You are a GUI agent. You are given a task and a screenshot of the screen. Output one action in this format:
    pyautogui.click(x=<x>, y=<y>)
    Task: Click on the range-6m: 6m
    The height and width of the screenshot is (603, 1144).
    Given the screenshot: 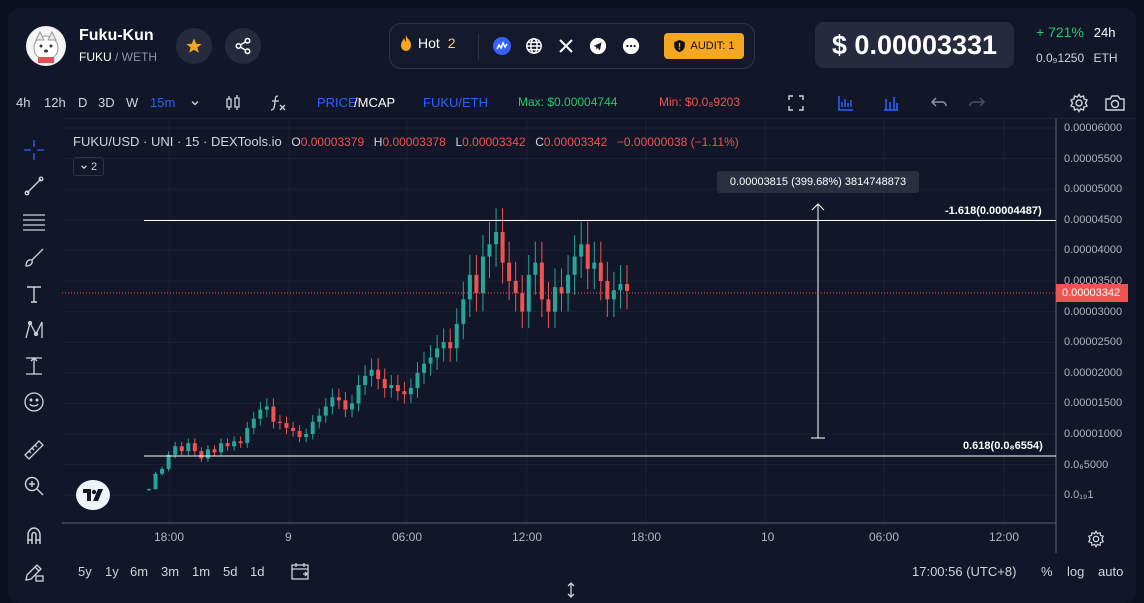 What is the action you would take?
    pyautogui.click(x=139, y=571)
    